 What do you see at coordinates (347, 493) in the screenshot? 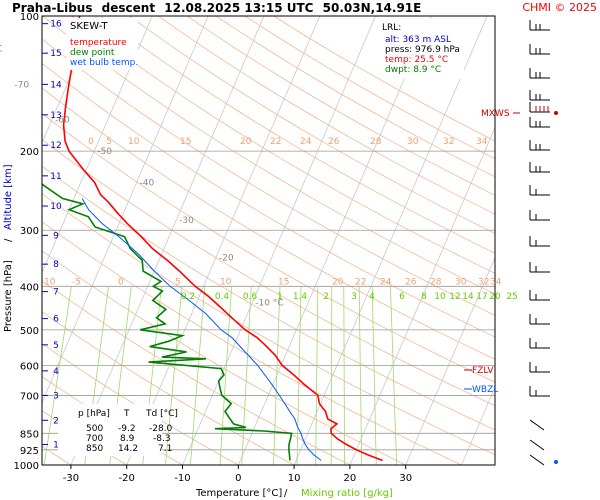
I see `x-axis-label-mixing: Mixing ratio [g/kg]` at bounding box center [347, 493].